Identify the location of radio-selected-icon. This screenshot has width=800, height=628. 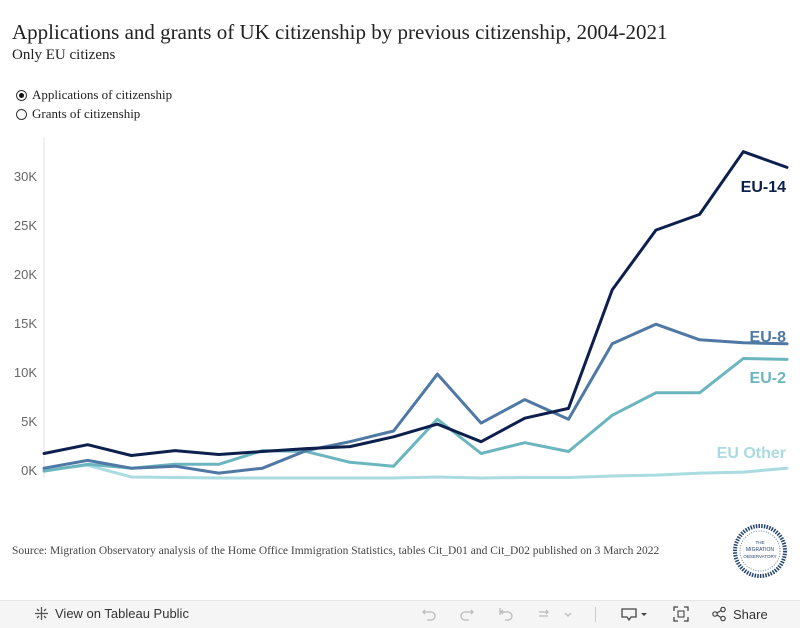
(21, 95).